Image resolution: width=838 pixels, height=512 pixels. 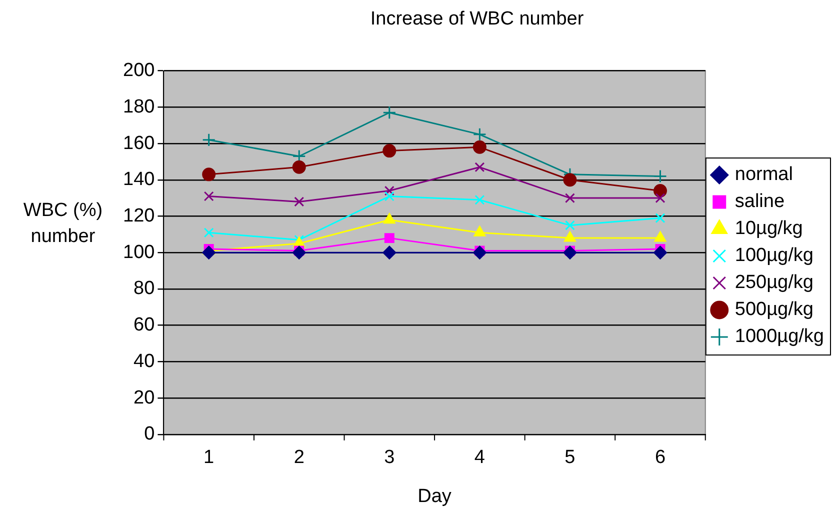 I want to click on legend-label: normal, so click(x=763, y=175).